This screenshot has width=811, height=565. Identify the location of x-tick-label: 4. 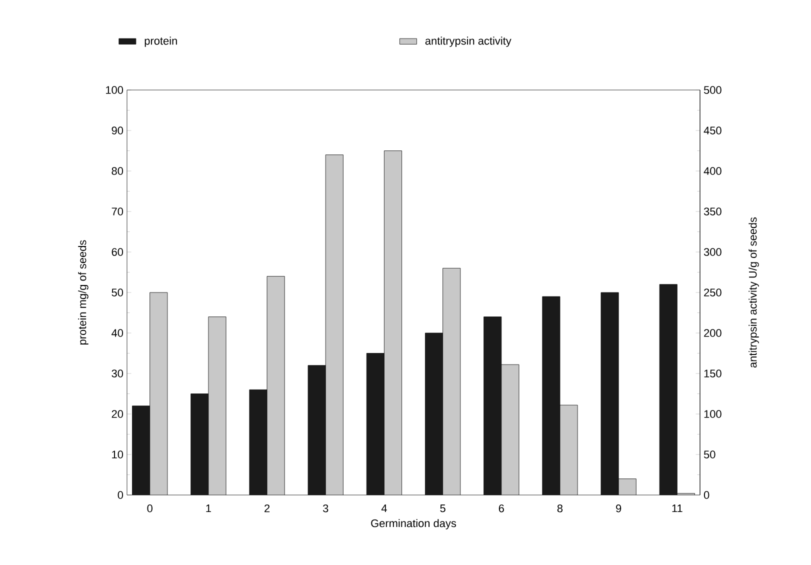
(384, 508).